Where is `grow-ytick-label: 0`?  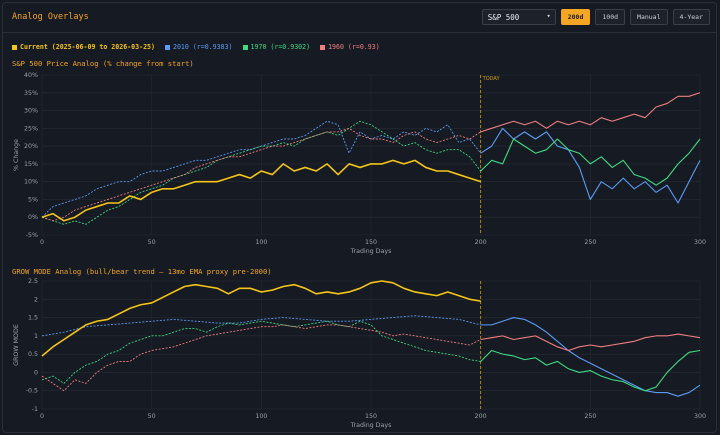 grow-ytick-label: 0 is located at coordinates (36, 372).